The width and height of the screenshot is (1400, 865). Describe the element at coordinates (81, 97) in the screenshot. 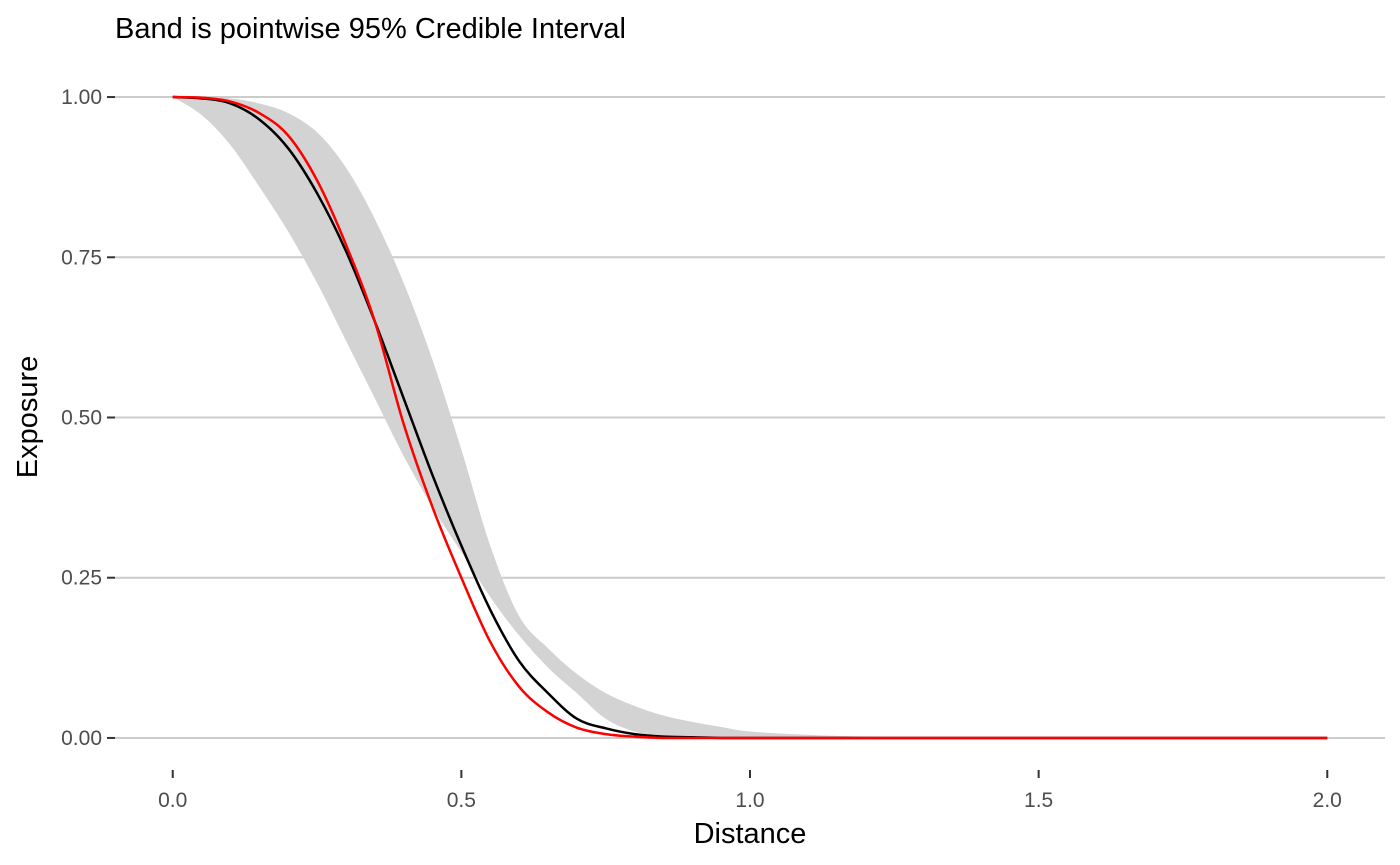

I see `y-tick-label: 1.00` at that location.